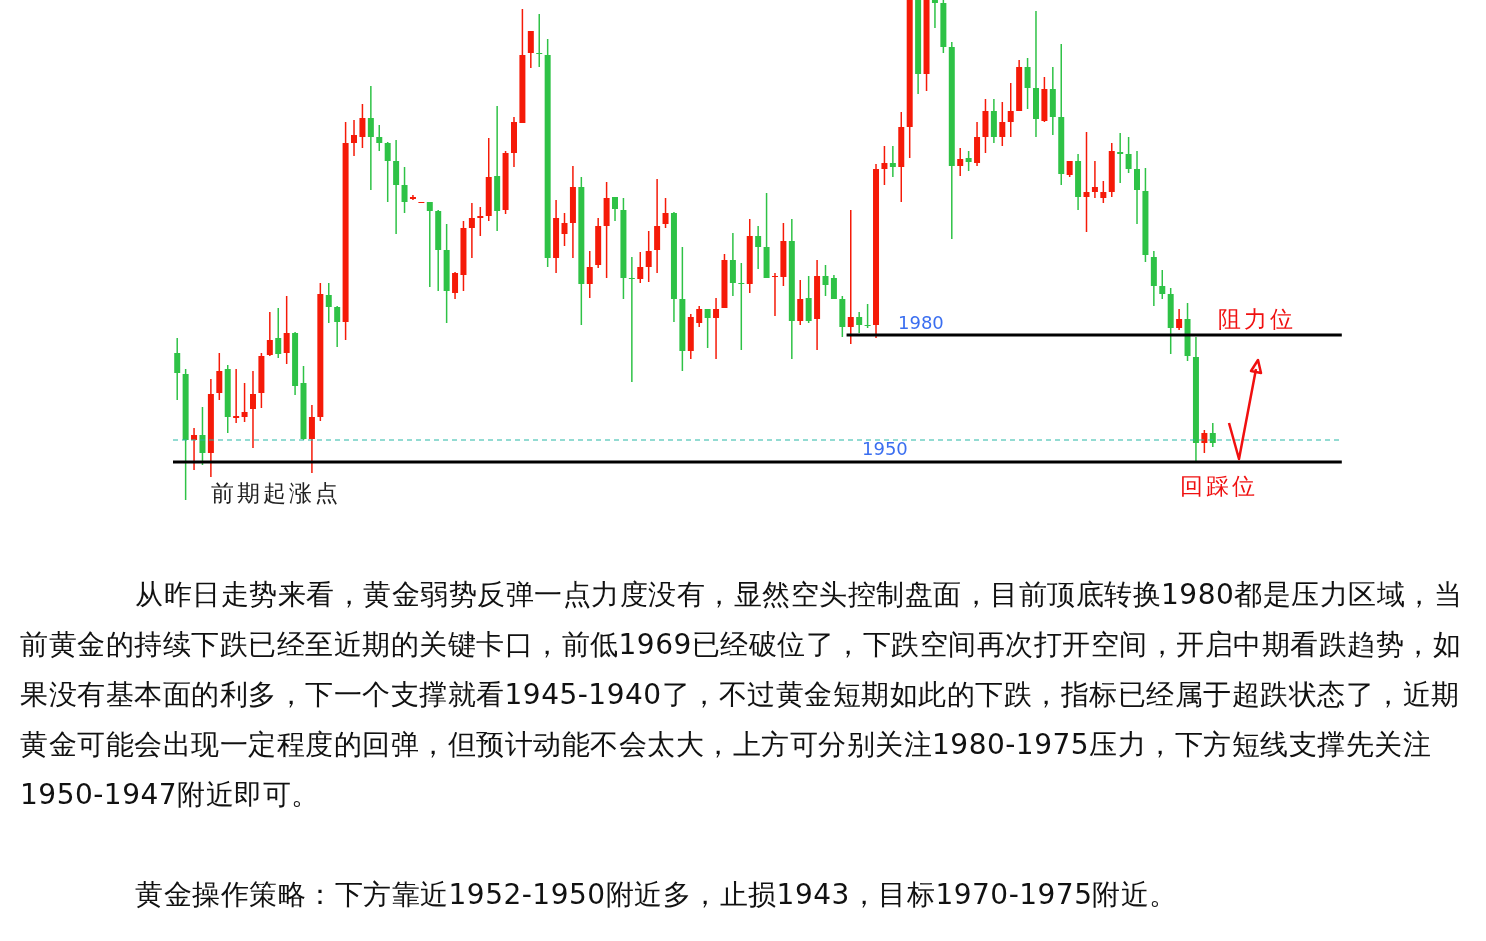 Image resolution: width=1486 pixels, height=941 pixels. What do you see at coordinates (276, 493) in the screenshot?
I see `annotation: 前期起涨点` at bounding box center [276, 493].